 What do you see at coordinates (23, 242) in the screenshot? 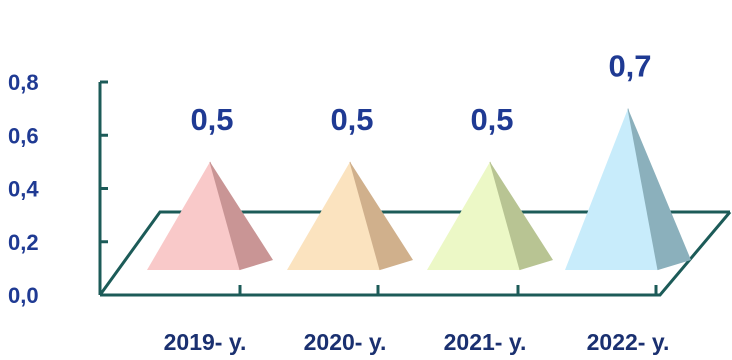
I see `y-tick-label: 0,2` at bounding box center [23, 242].